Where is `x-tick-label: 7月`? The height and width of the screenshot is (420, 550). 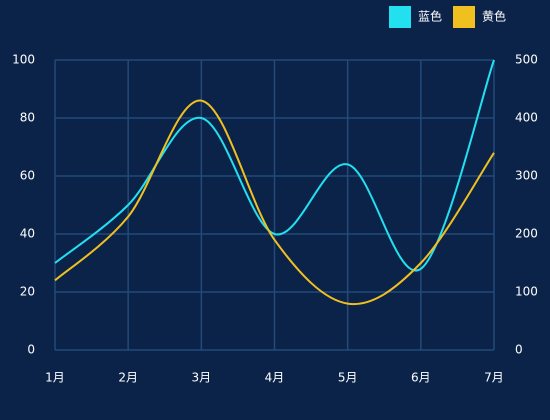 x-tick-label: 7月 is located at coordinates (494, 378).